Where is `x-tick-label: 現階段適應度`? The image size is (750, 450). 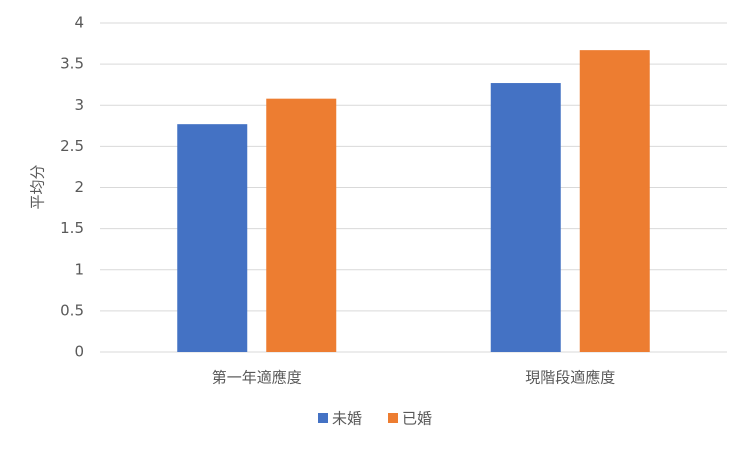 x-tick-label: 現階段適應度 is located at coordinates (570, 378).